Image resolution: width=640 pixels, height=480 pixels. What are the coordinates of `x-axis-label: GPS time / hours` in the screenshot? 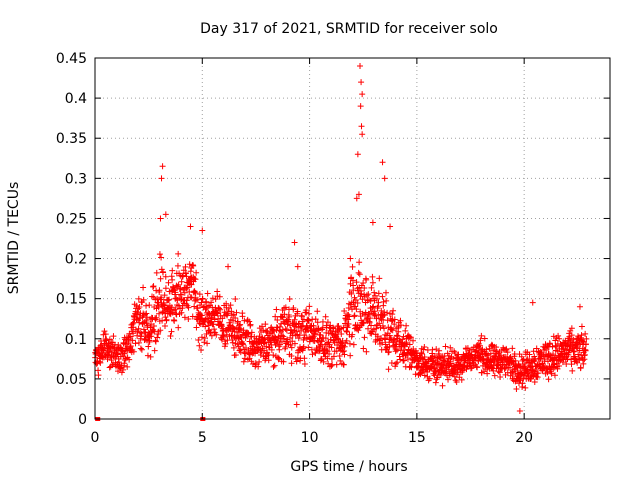 It's located at (348, 467).